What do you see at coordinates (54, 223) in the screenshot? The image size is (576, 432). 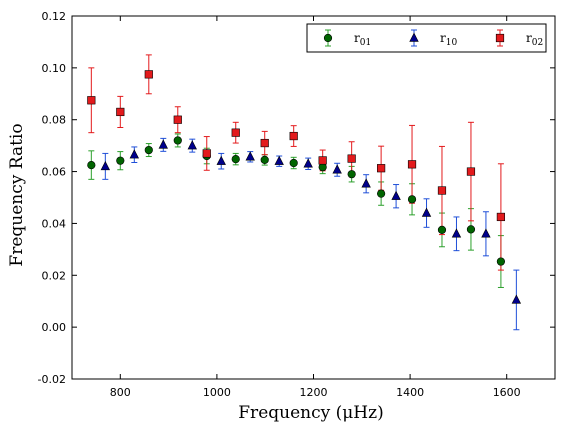 I see `y-tick-label: 0.04` at bounding box center [54, 223].